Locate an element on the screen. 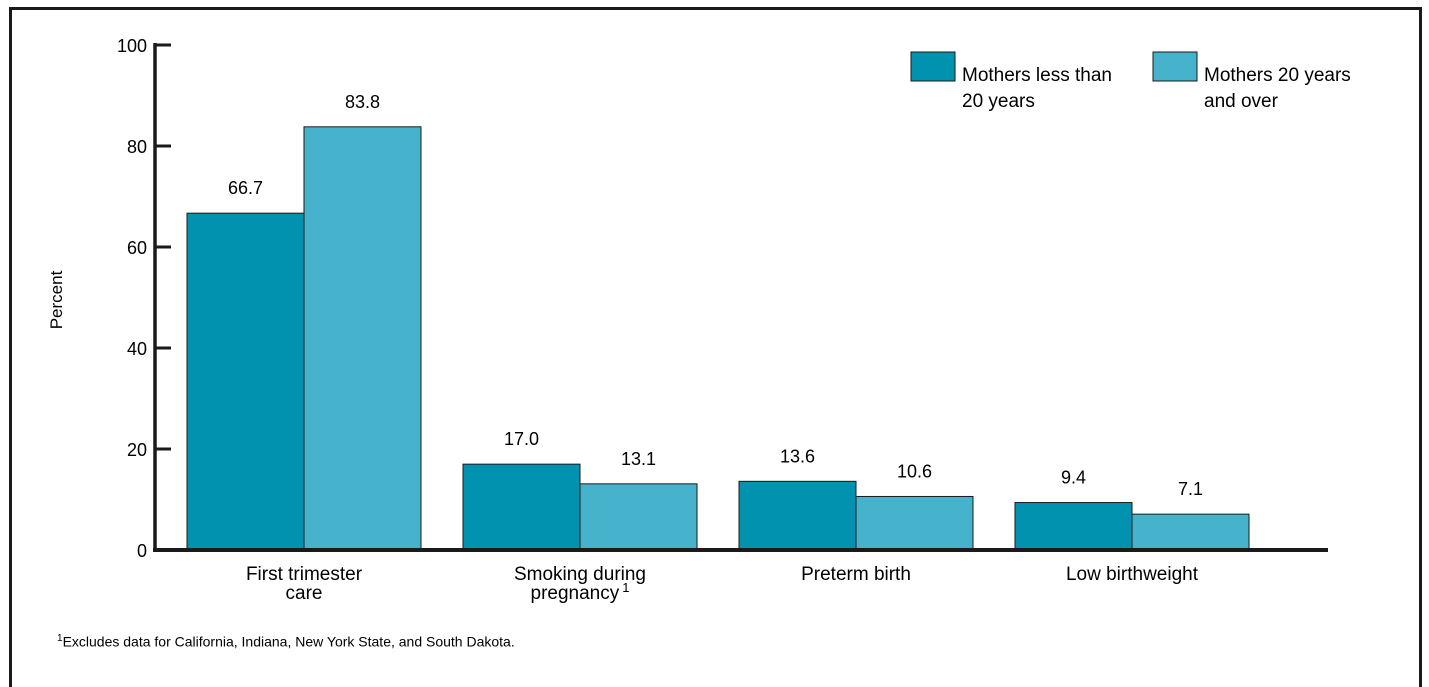  legend-label-20-and-over: Mothers 20 years and over is located at coordinates (1277, 88).